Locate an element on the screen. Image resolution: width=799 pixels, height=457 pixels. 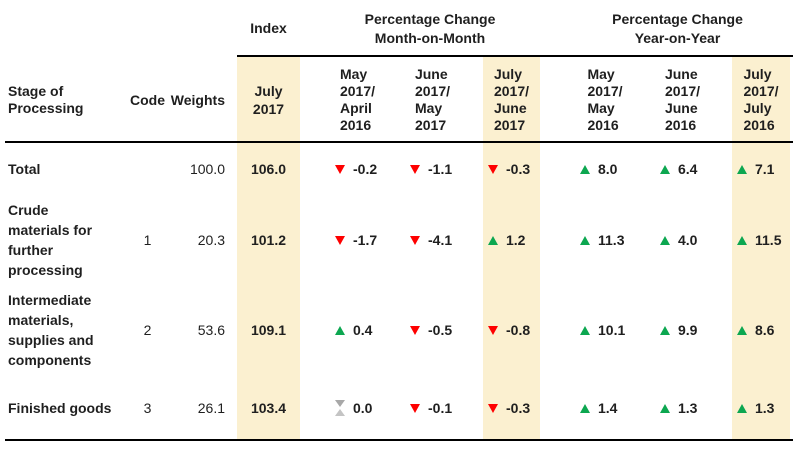
mom-group-header: Percentage Change Month-on-Month is located at coordinates (430, 28).